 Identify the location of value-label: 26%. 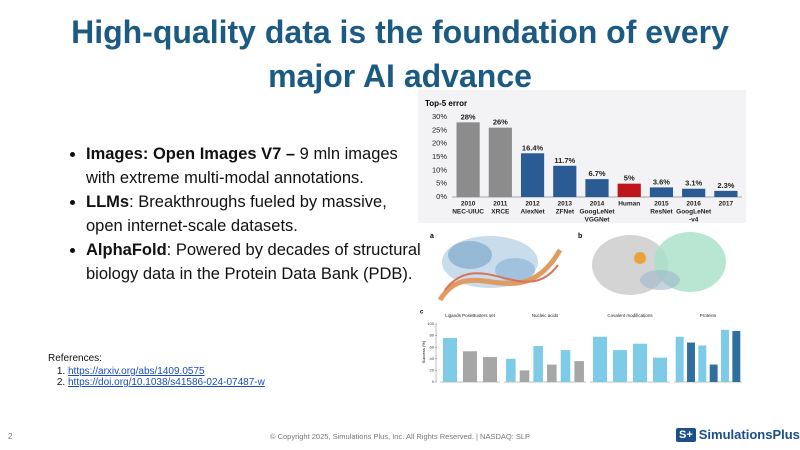
(500, 122).